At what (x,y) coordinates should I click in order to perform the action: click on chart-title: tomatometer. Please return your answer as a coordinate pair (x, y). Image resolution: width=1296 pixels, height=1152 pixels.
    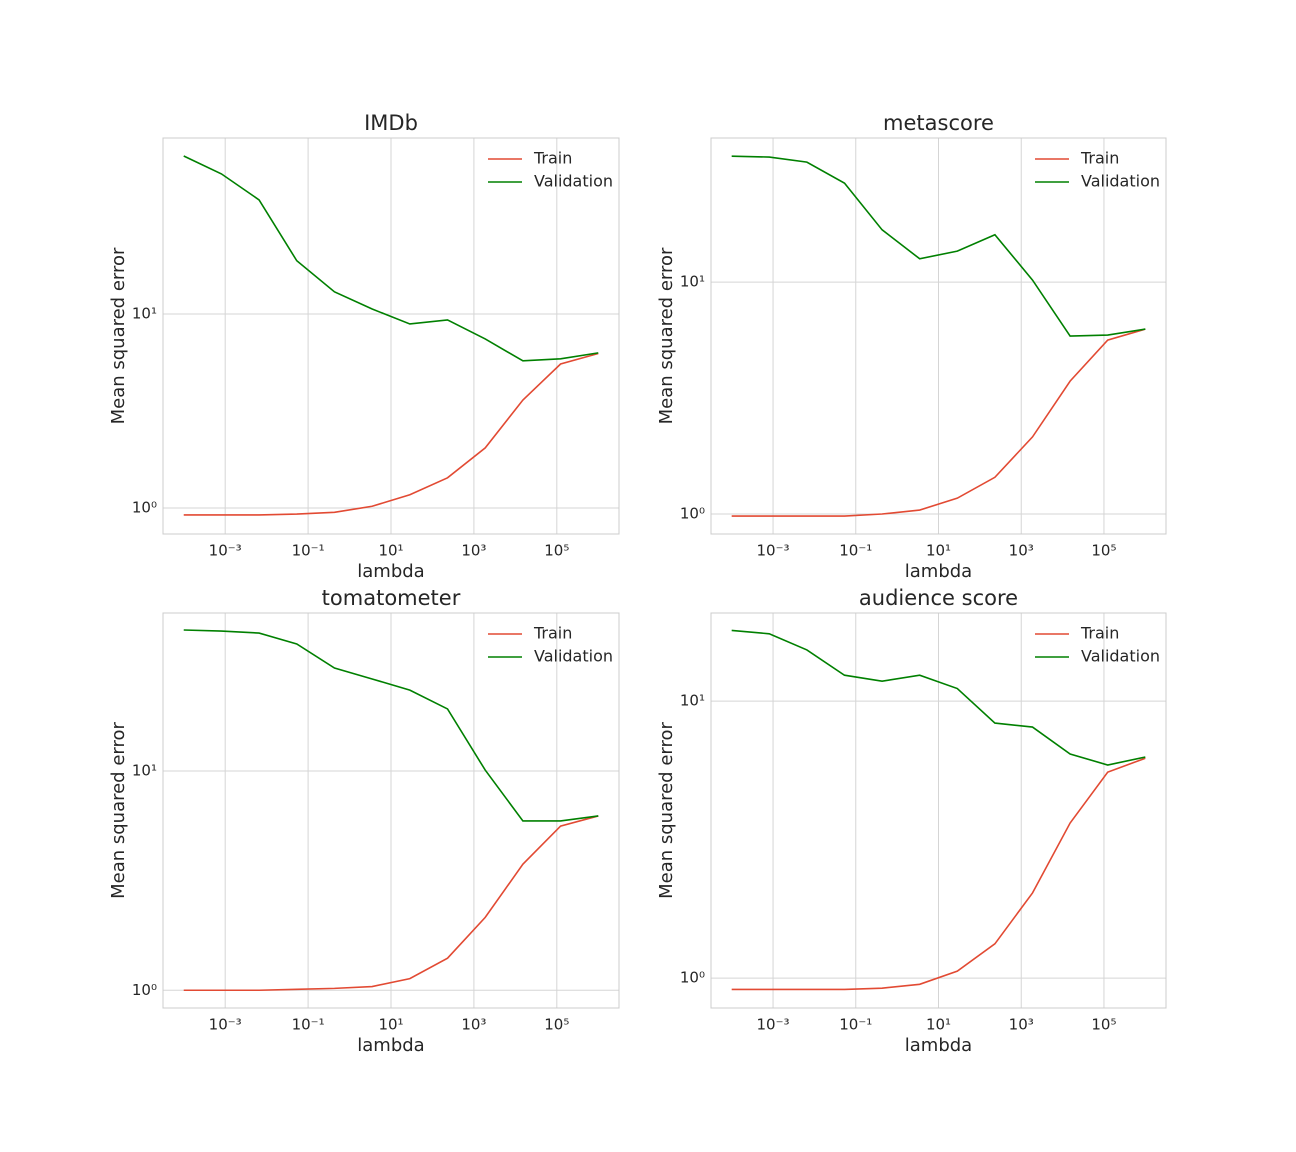
    Looking at the image, I should click on (391, 598).